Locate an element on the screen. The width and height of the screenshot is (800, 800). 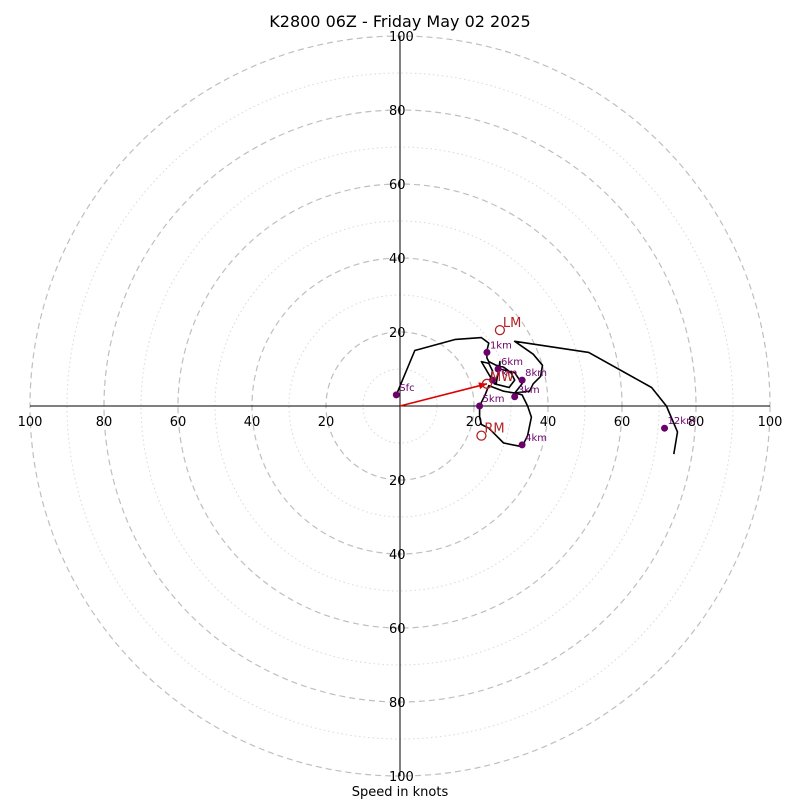
height-marker-label: 7km is located at coordinates (507, 373).